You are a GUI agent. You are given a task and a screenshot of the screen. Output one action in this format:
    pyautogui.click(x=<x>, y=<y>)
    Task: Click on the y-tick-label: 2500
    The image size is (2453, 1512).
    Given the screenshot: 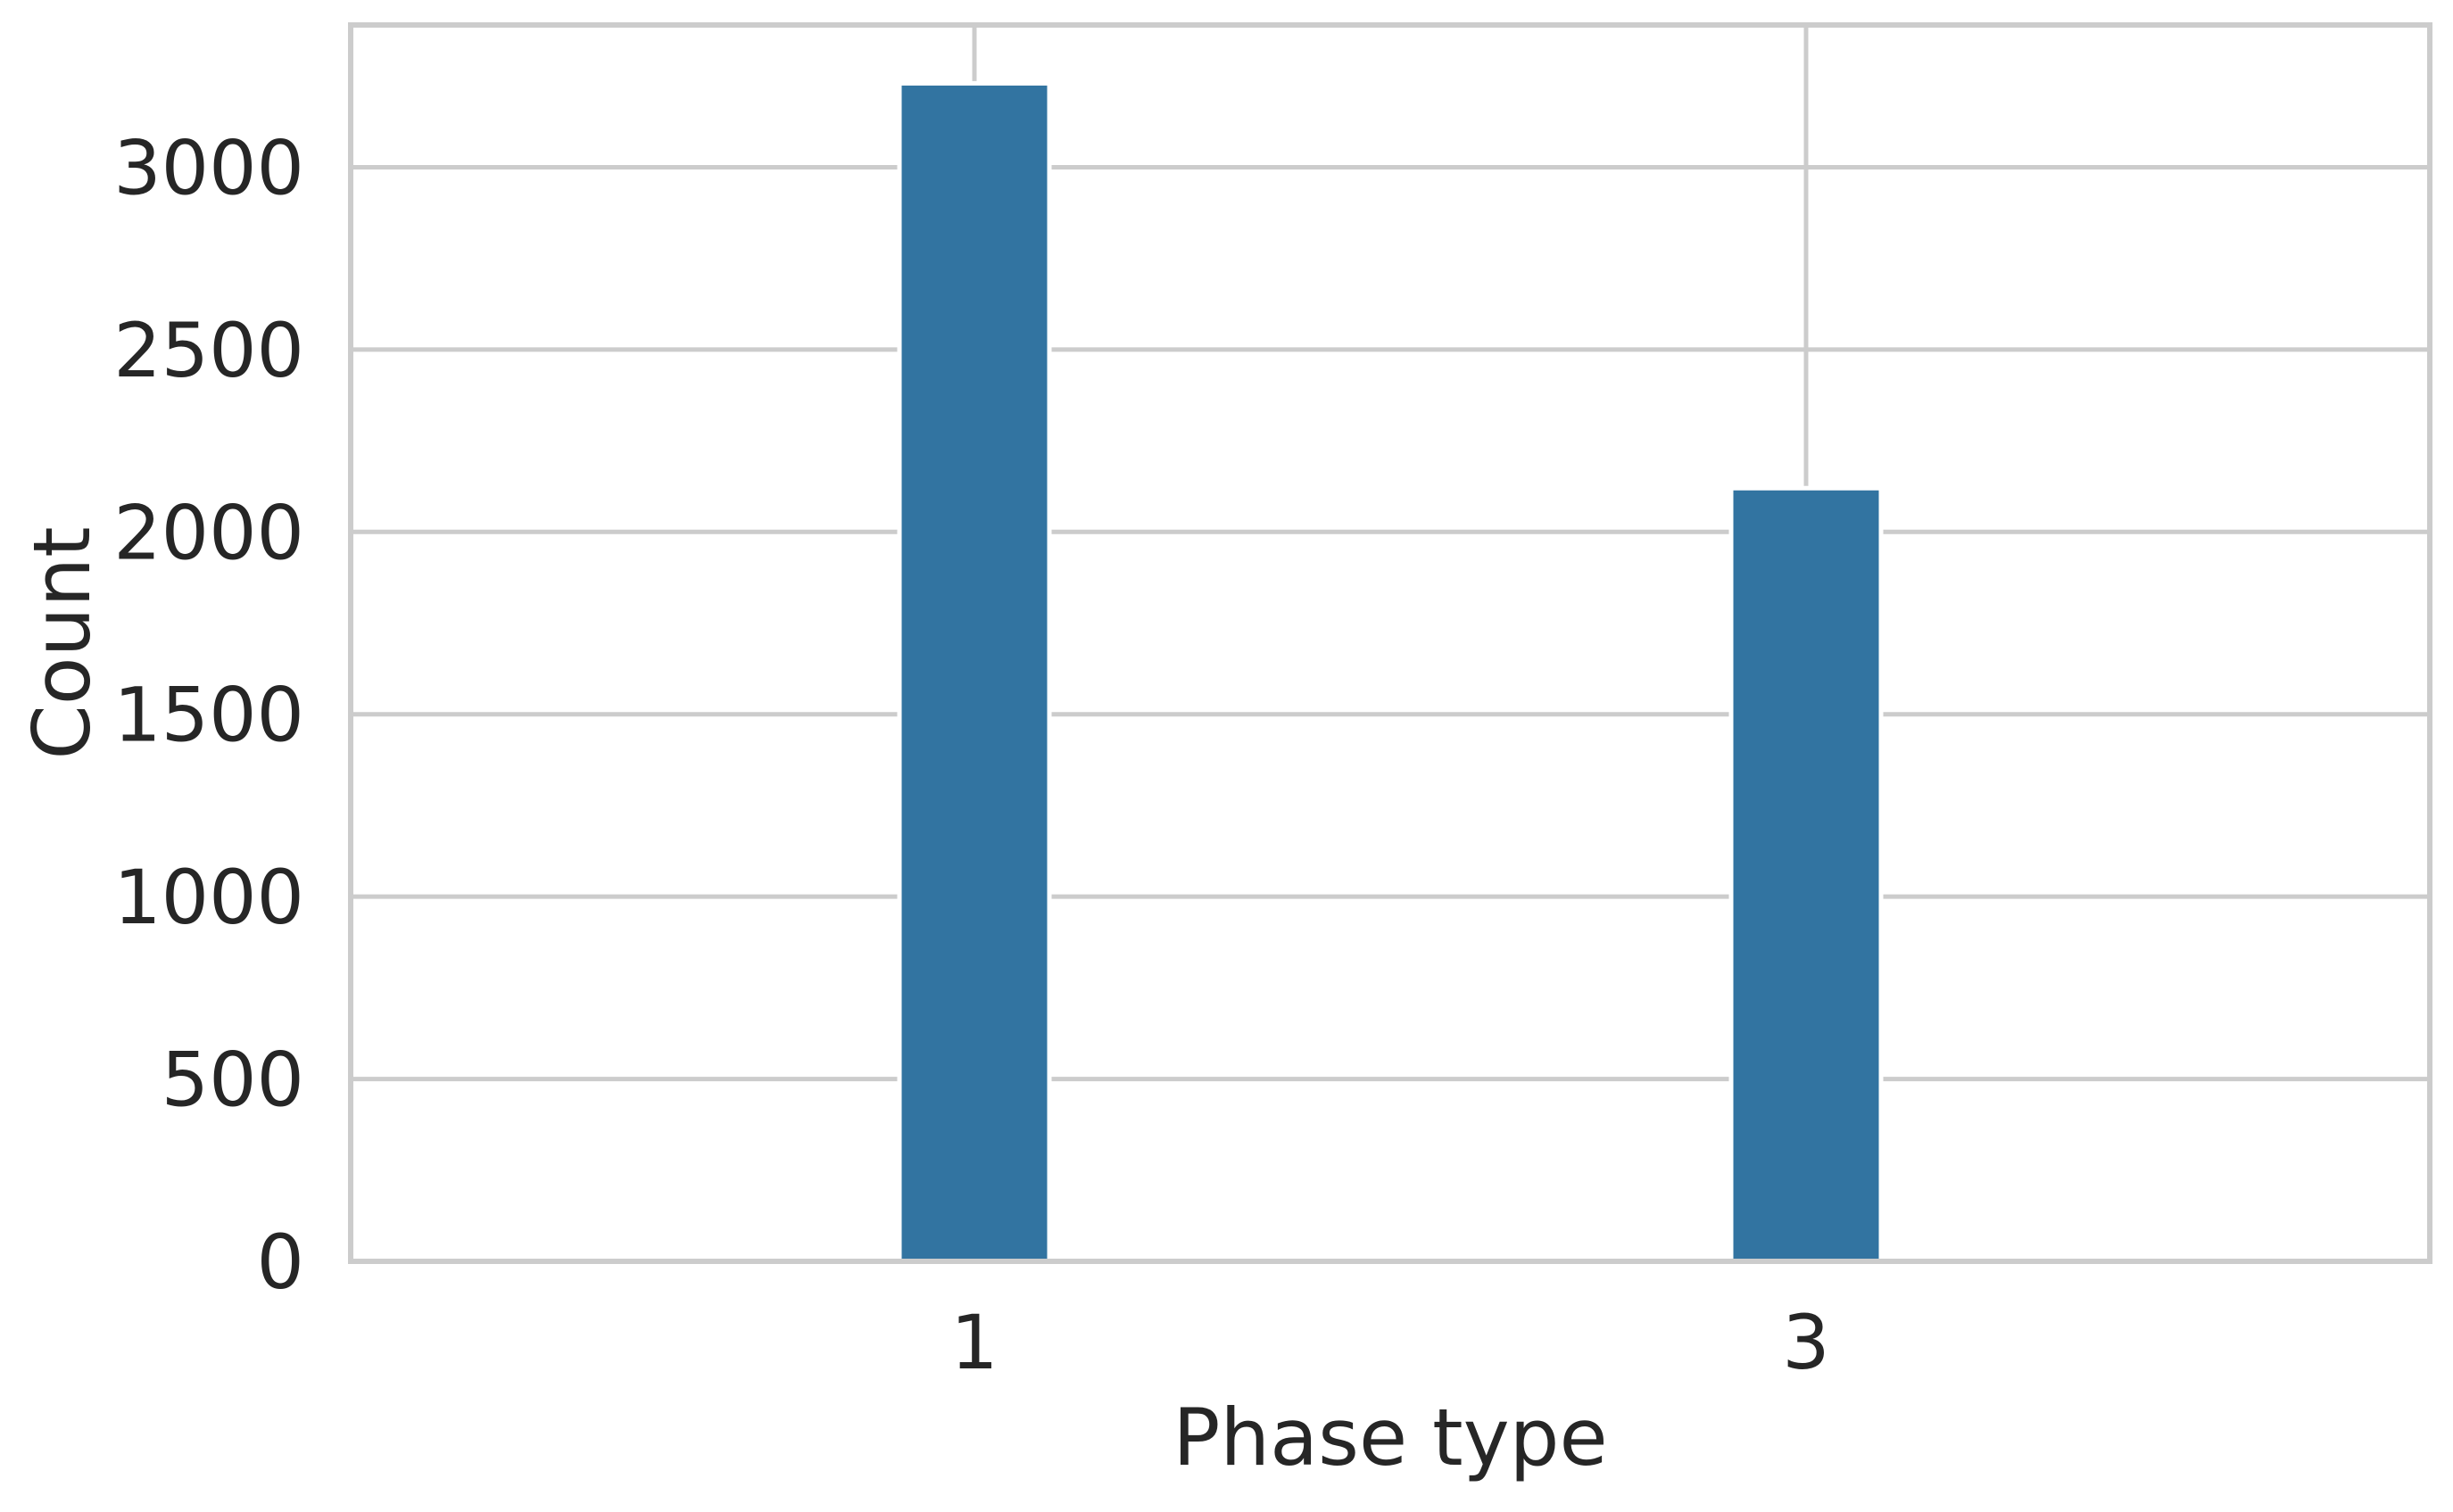 What is the action you would take?
    pyautogui.click(x=208, y=350)
    